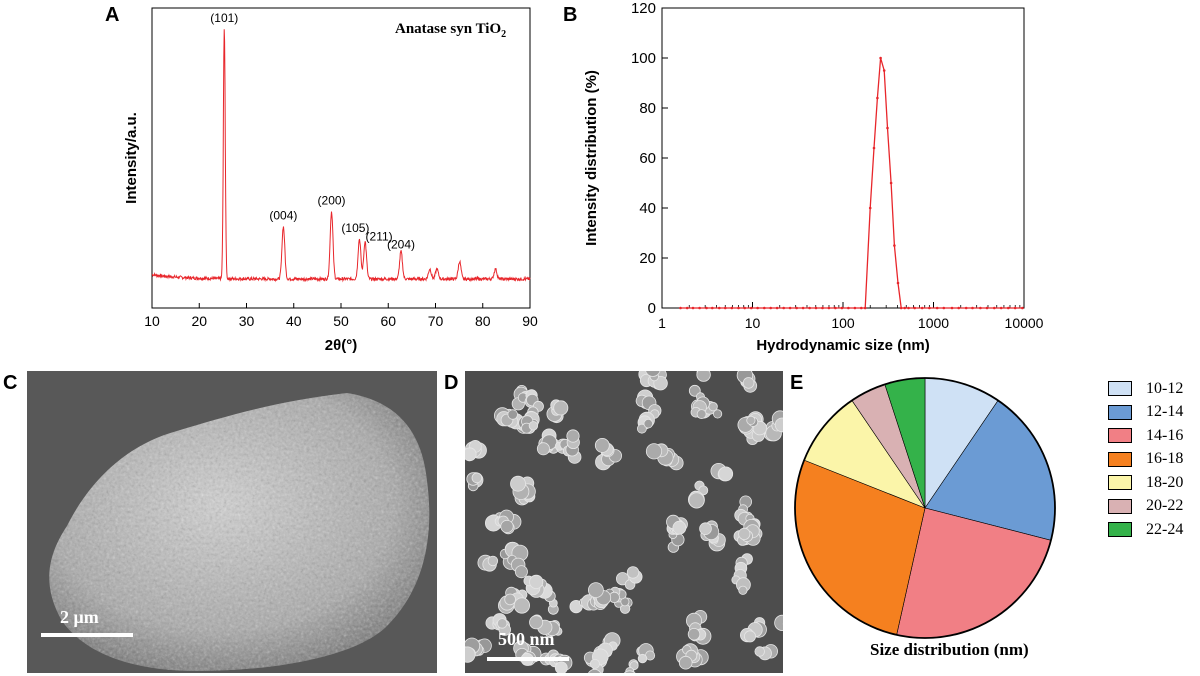 This screenshot has height=676, width=1200. I want to click on scale-label-c: 2 μm, so click(79, 617).